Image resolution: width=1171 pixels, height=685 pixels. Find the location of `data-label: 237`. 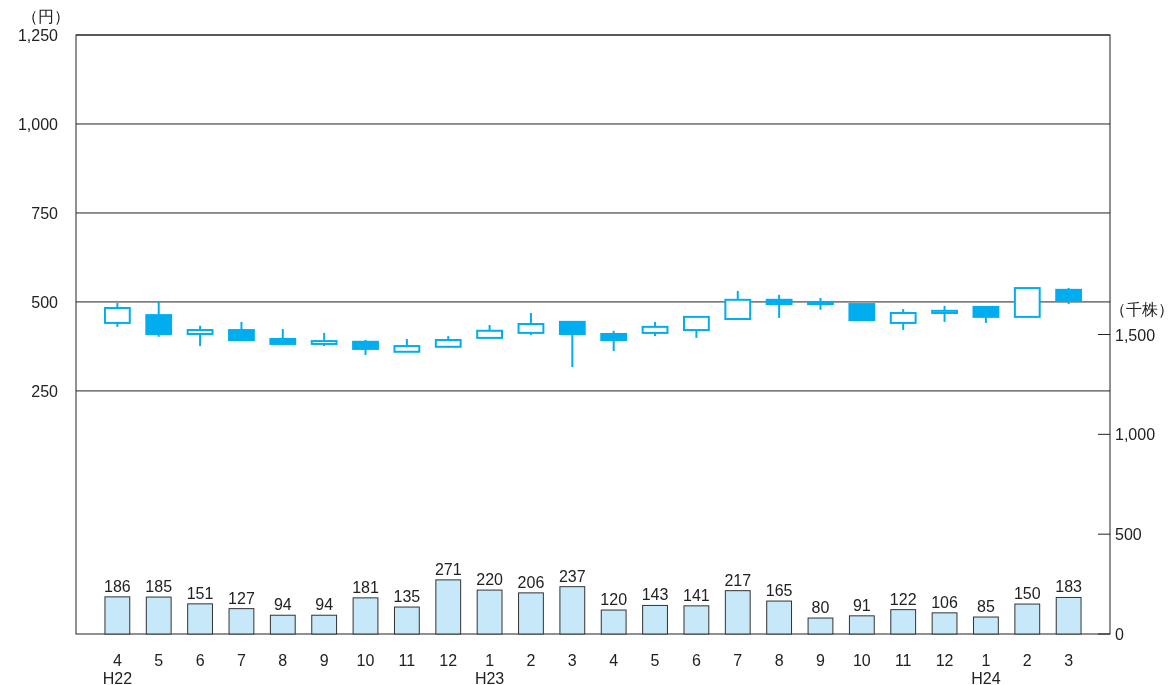

data-label: 237 is located at coordinates (572, 576).